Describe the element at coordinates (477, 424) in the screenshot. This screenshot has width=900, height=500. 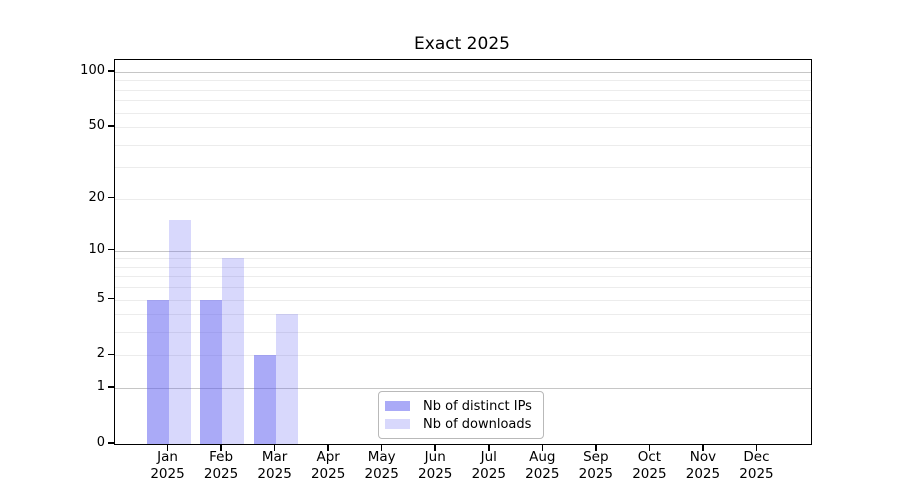
I see `legend-label: Nb of downloads` at that location.